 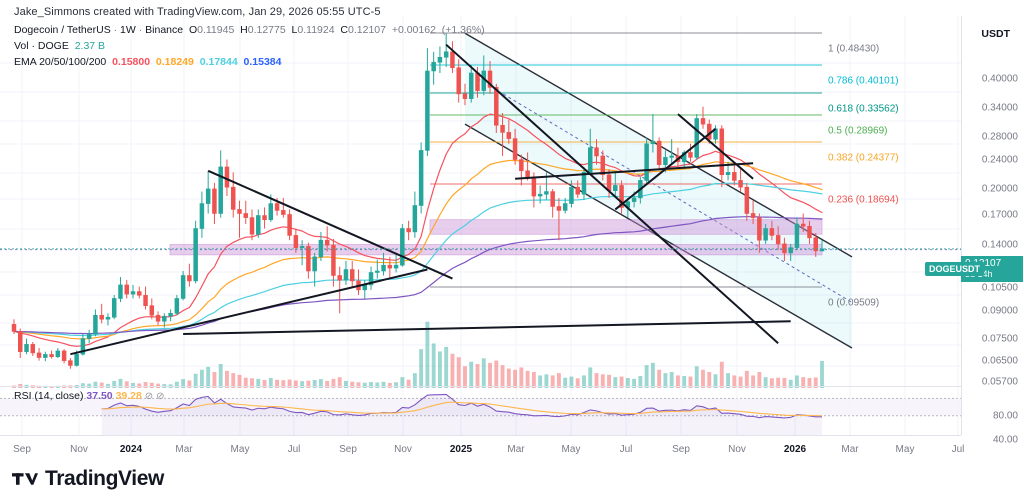 I want to click on time-axis-label: 2024, so click(x=131, y=449).